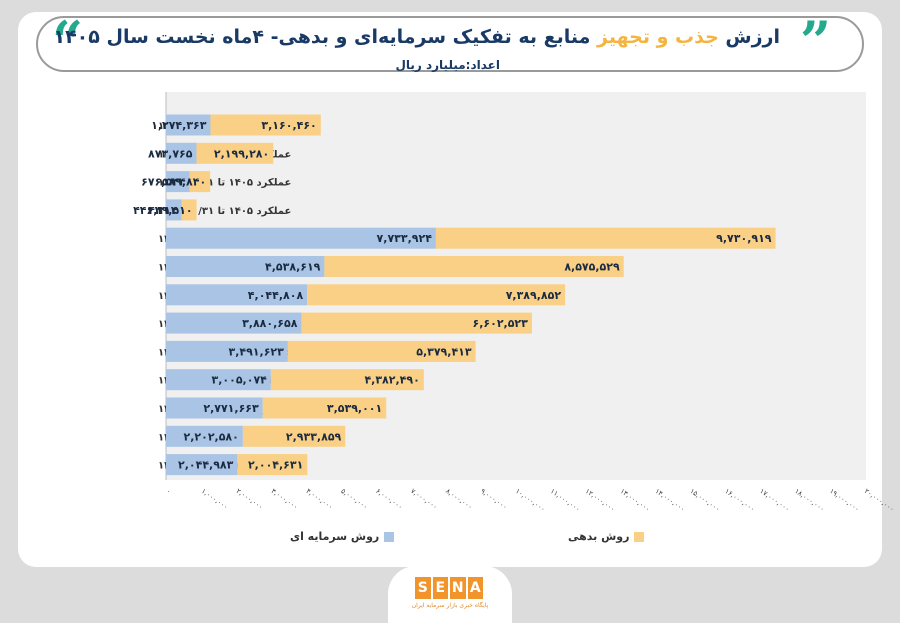  Describe the element at coordinates (206, 465) in the screenshot. I see `data-label-equity: ۲,۰۴۴,۹۸۳` at that location.